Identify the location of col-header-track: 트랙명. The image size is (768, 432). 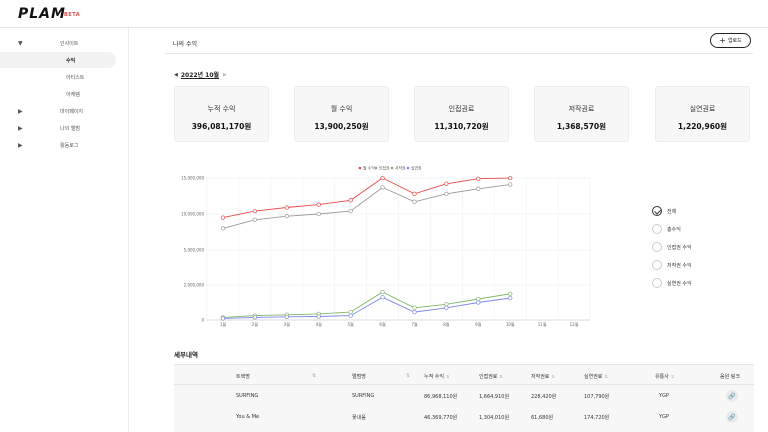
(243, 377).